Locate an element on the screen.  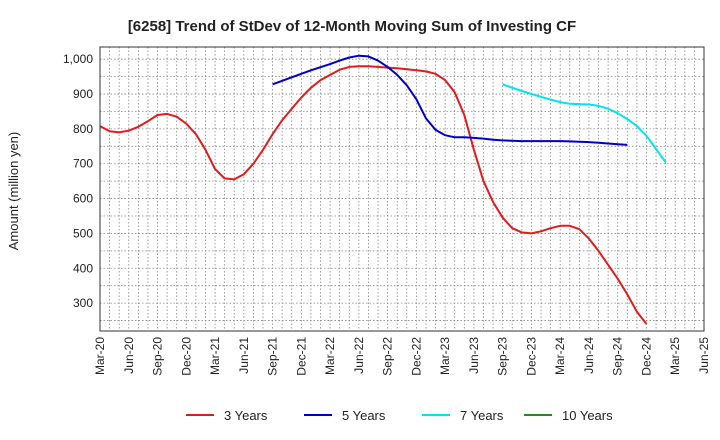
legend-label-10-years: 10 Years is located at coordinates (587, 415).